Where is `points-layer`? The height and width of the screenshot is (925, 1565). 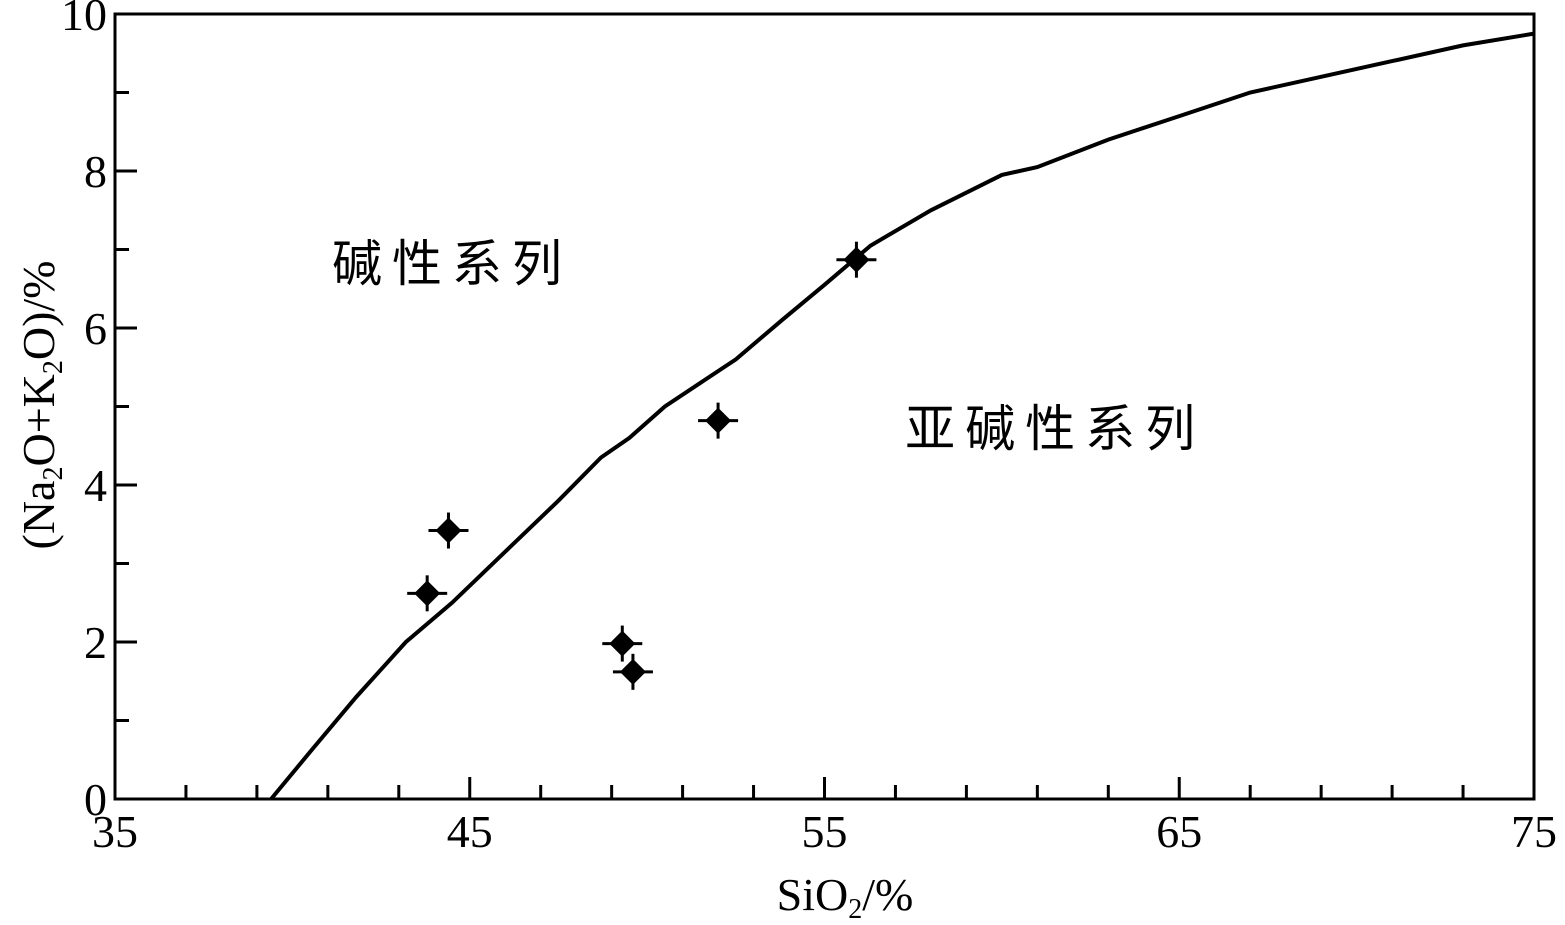
points-layer is located at coordinates (642, 465).